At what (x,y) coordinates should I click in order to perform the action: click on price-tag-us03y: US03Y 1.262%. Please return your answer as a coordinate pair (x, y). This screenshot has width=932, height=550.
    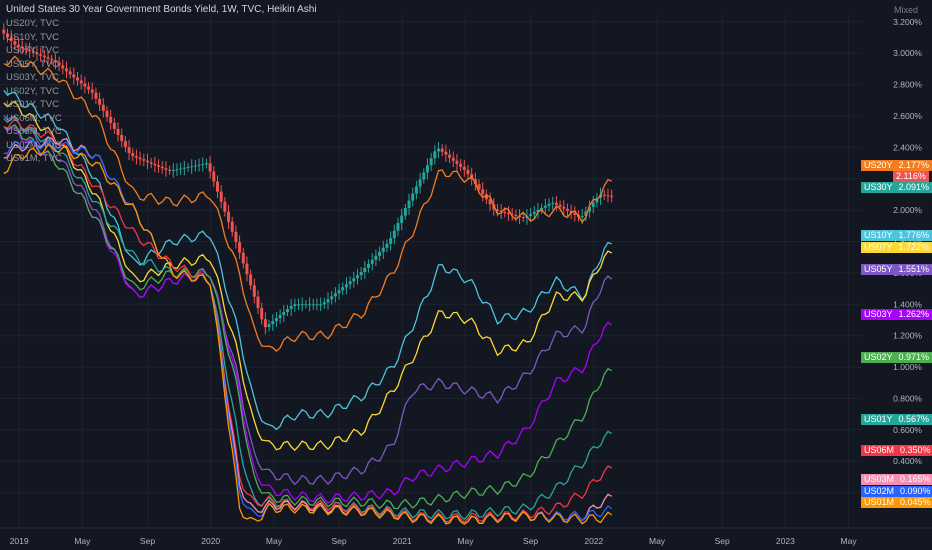
    Looking at the image, I should click on (896, 314).